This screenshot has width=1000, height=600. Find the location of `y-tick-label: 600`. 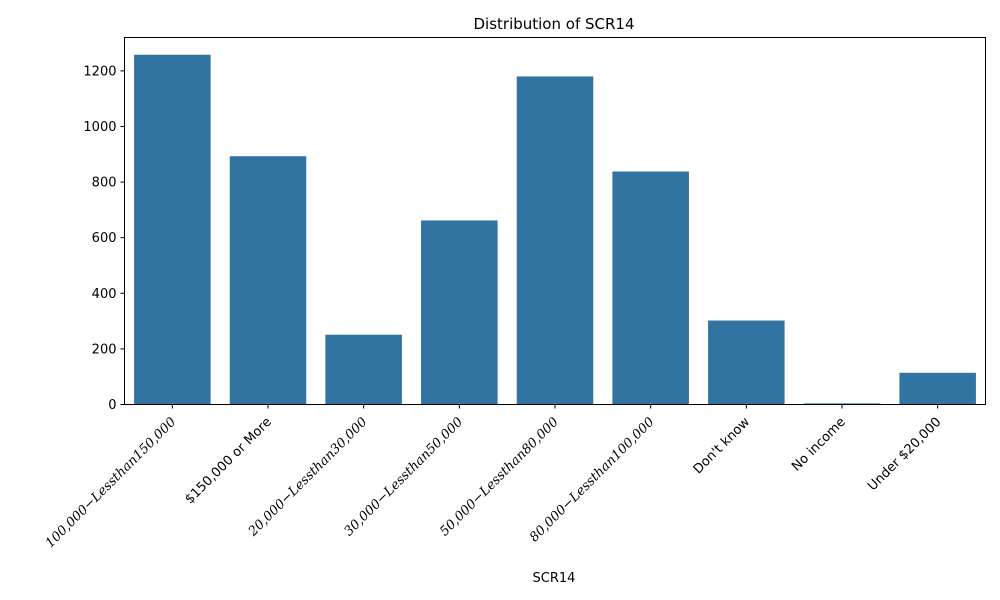

y-tick-label: 600 is located at coordinates (104, 238).